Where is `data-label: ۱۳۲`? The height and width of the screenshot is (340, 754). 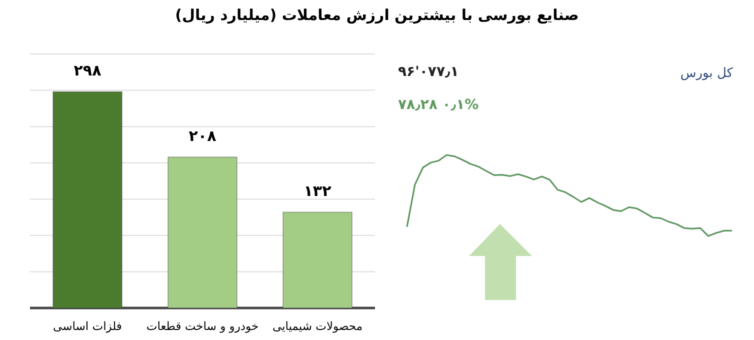 data-label: ۱۳۲ is located at coordinates (318, 191).